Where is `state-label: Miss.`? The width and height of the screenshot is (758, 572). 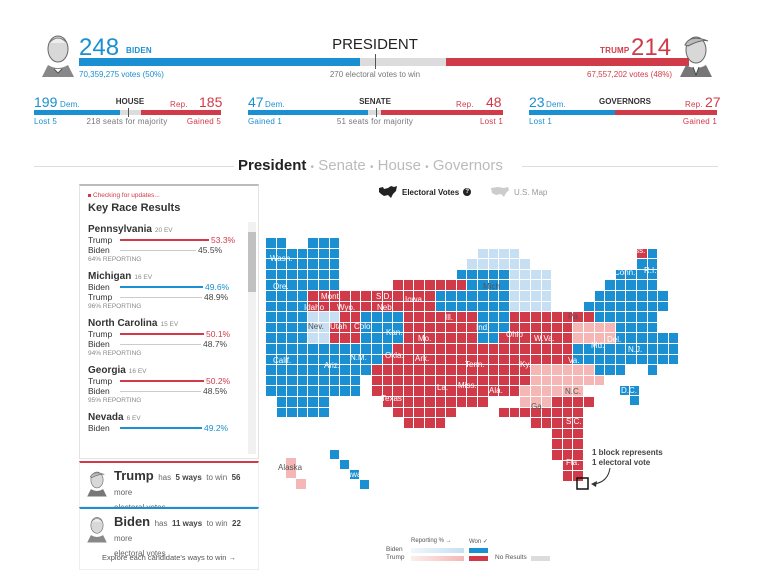 state-label: Miss. is located at coordinates (467, 385).